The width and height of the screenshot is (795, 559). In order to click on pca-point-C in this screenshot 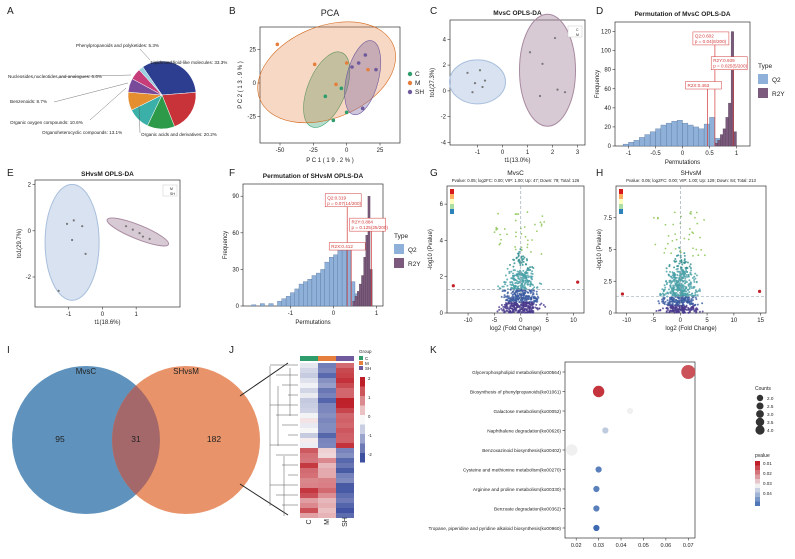, I will do `click(346, 112)`.